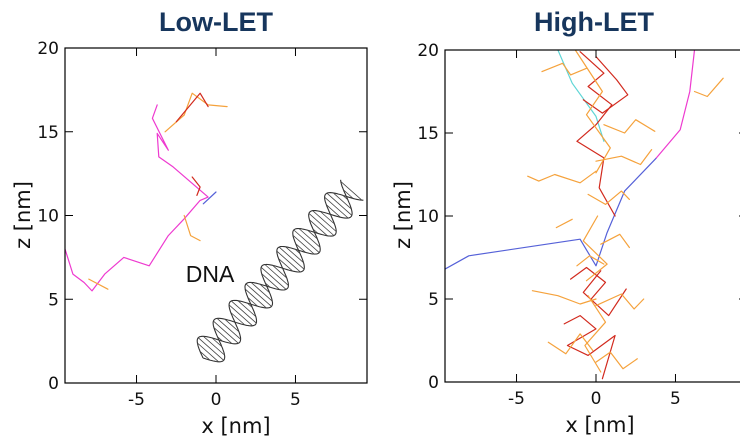  Describe the element at coordinates (48, 49) in the screenshot. I see `low-let-y-tick-label: 20` at that location.